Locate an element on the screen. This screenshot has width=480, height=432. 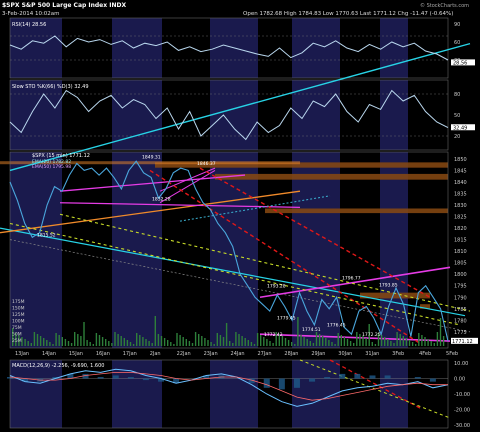
price-legend-sub: EMA(50) 1795.98 is located at coordinates (51, 167).